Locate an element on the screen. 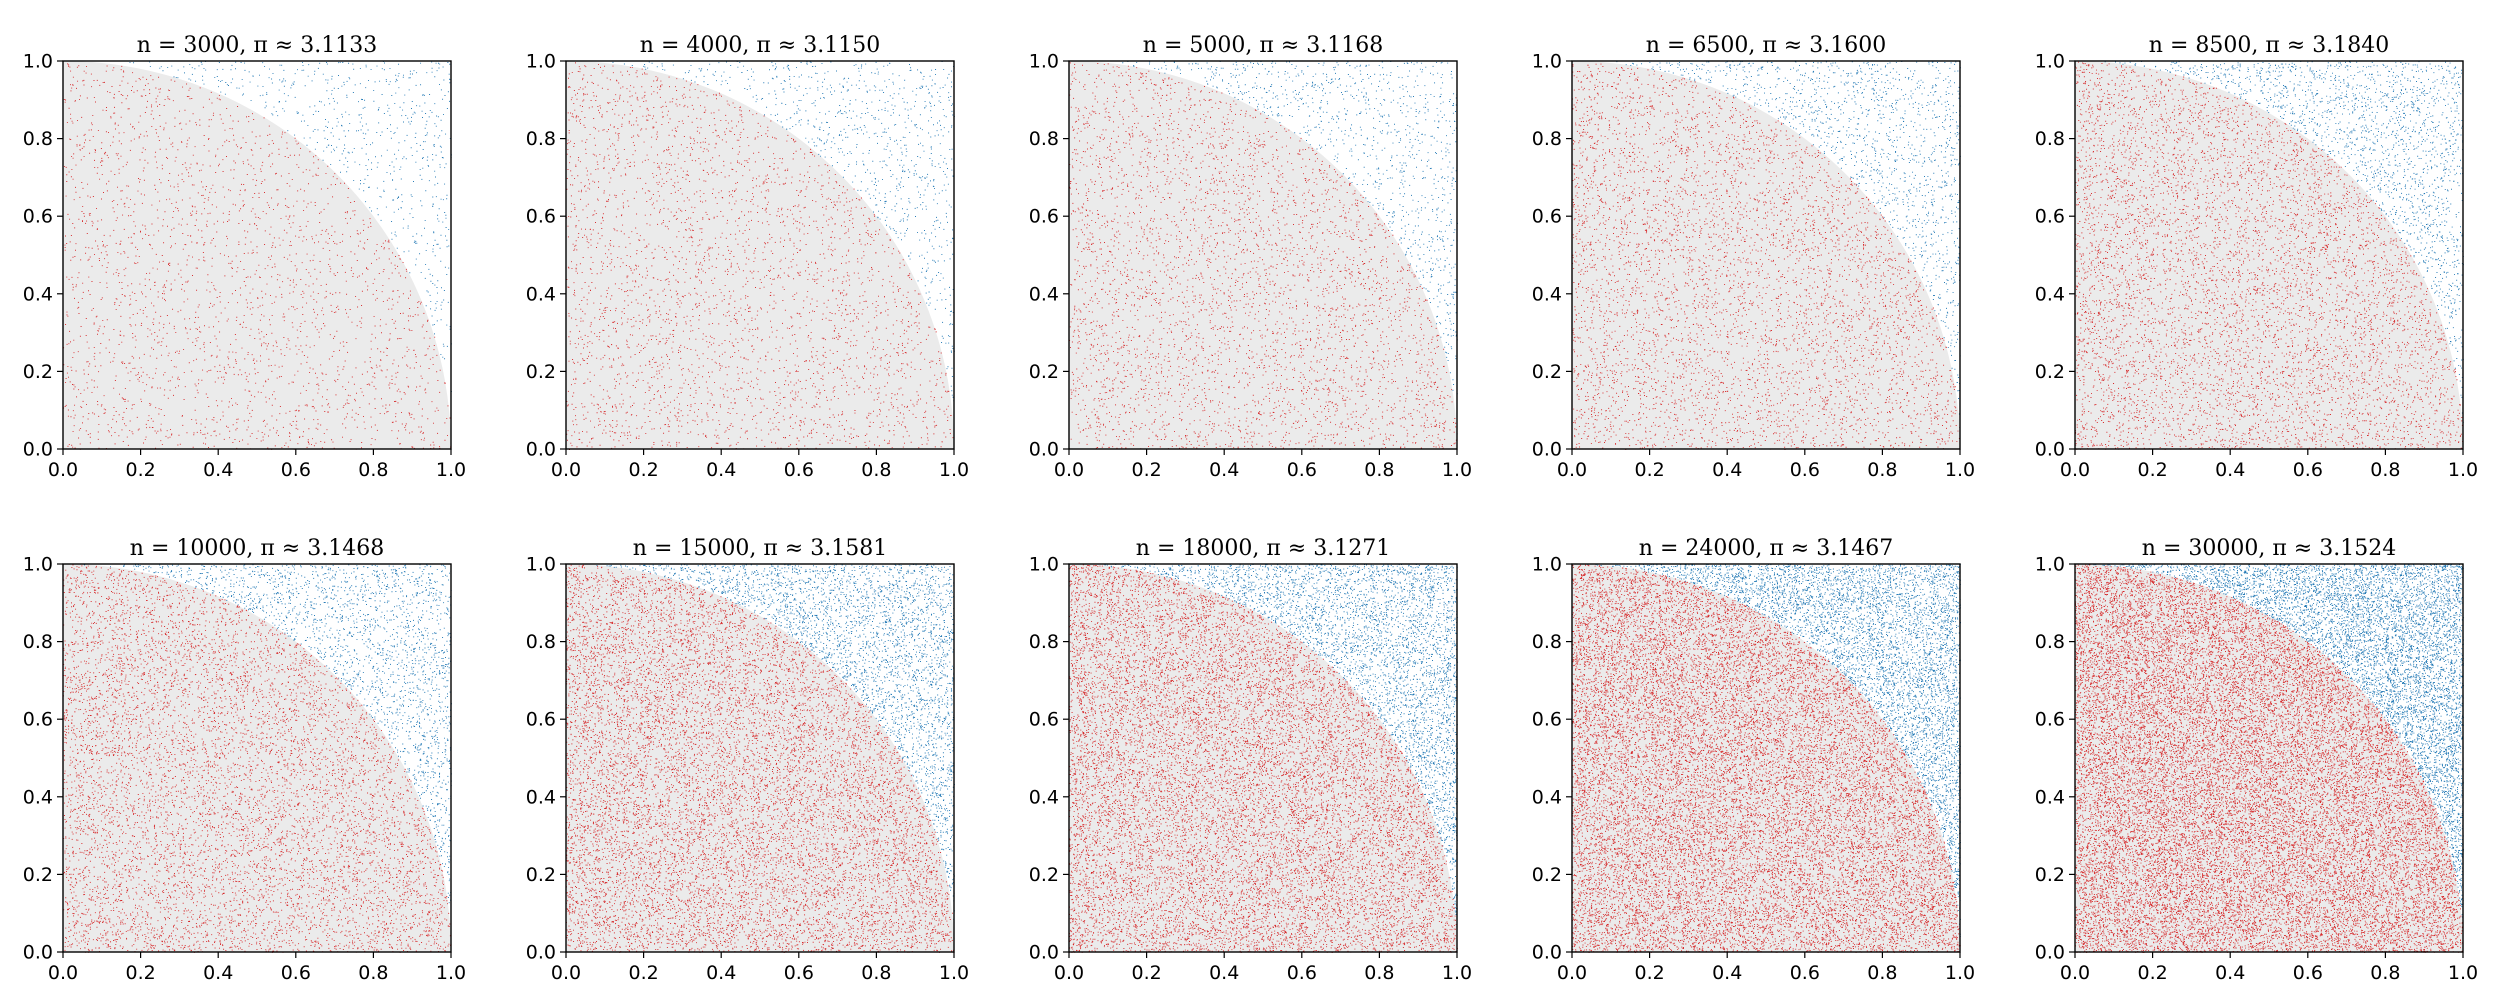 The image size is (2500, 1000). subplot-title: n = 18000, π ≈ 3.1271 is located at coordinates (1263, 548).